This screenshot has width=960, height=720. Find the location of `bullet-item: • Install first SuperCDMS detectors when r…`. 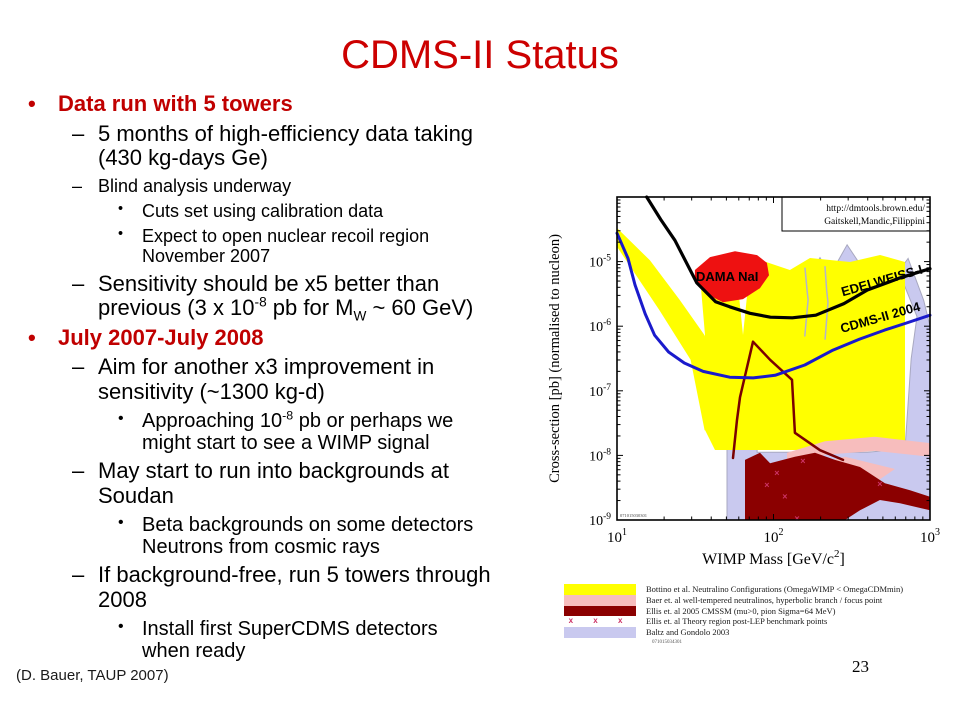

bullet-item: • Install first SuperCDMS detectors when r… is located at coordinates (286, 640).